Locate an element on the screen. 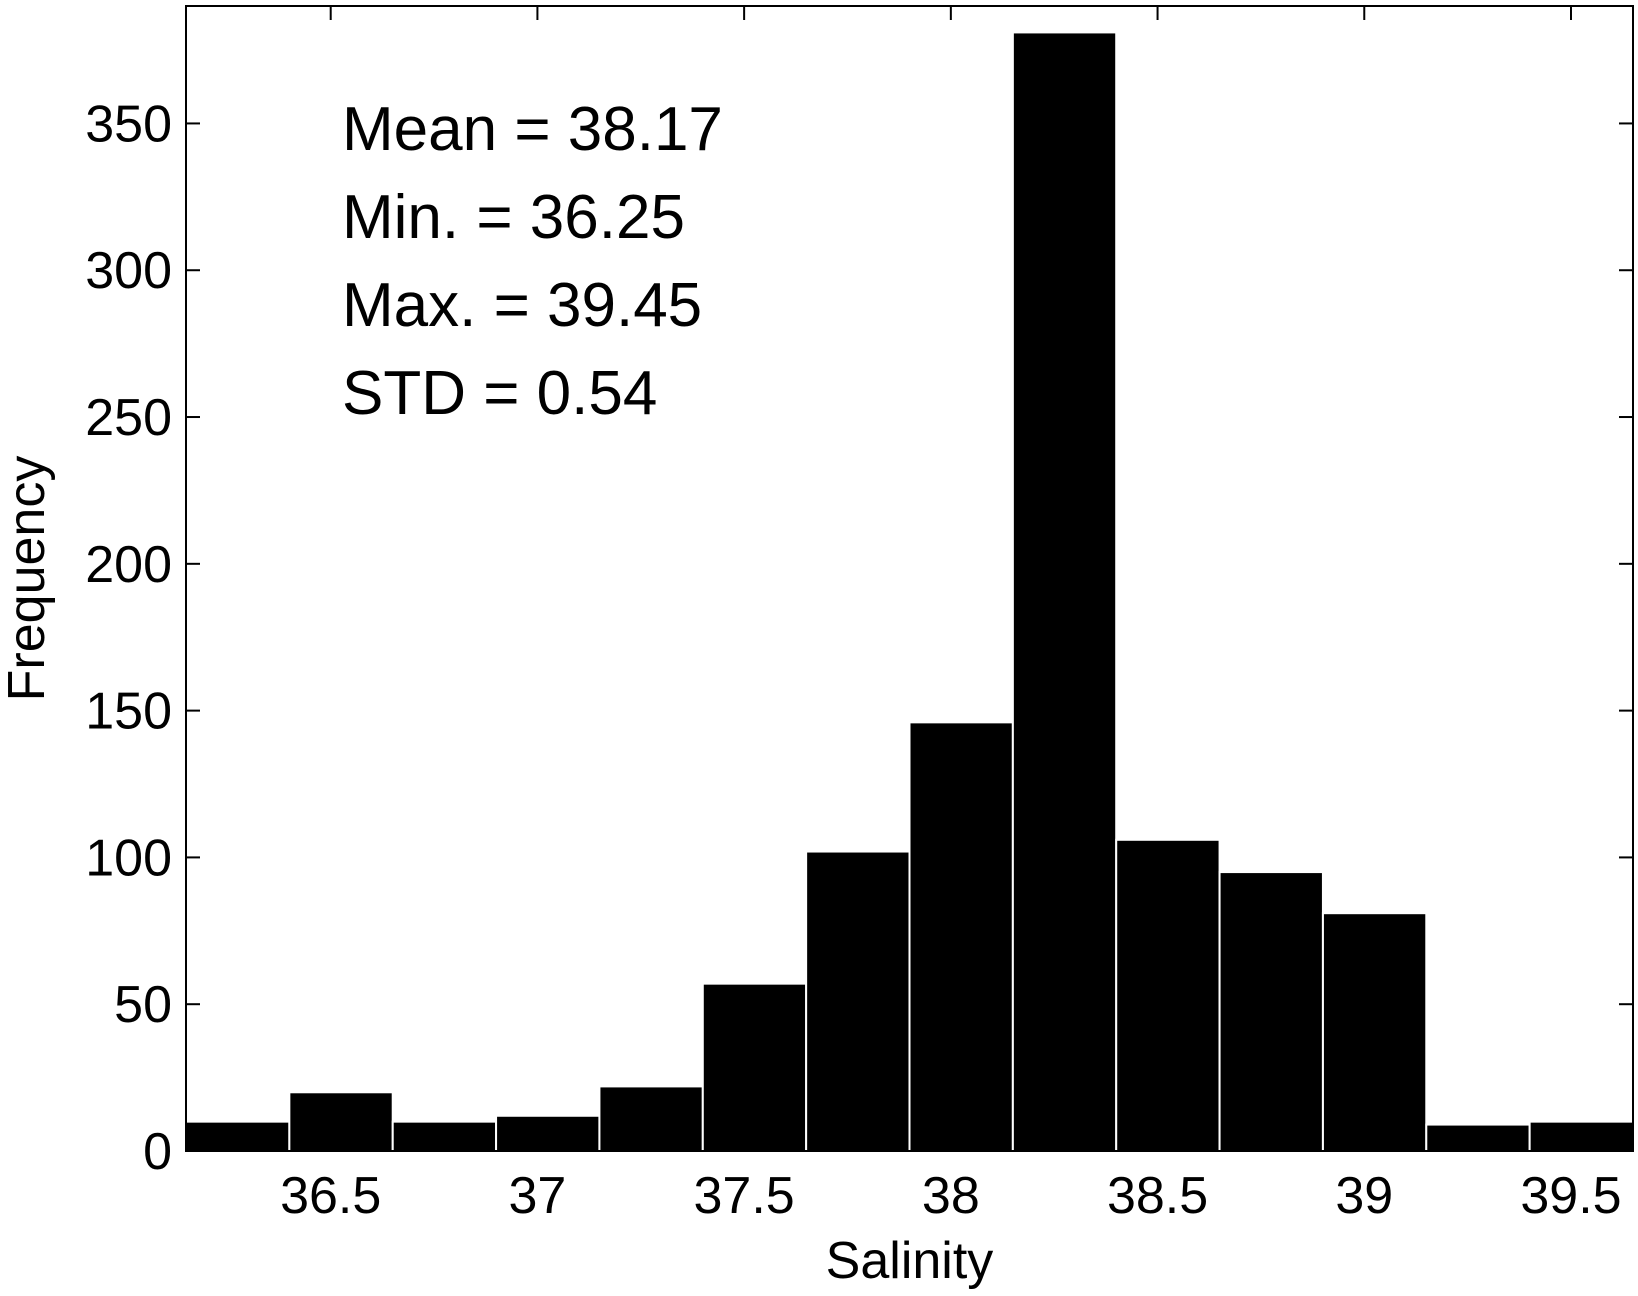 The image size is (1638, 1296). x-tick-label: 36.5 is located at coordinates (330, 1196).